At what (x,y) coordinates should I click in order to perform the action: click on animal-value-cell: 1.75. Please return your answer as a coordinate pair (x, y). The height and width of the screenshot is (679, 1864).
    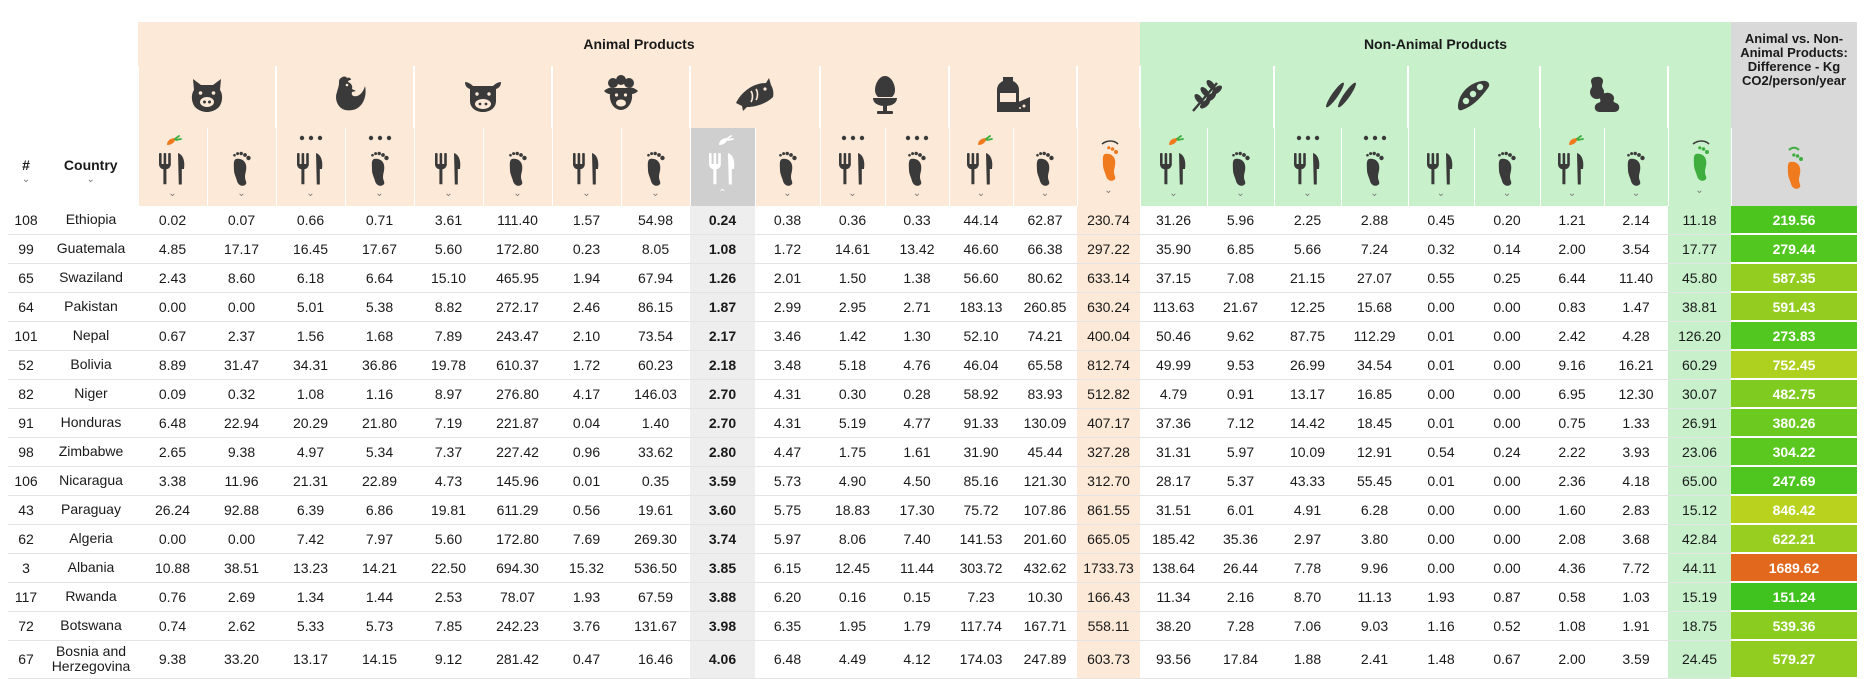
    Looking at the image, I should click on (852, 452).